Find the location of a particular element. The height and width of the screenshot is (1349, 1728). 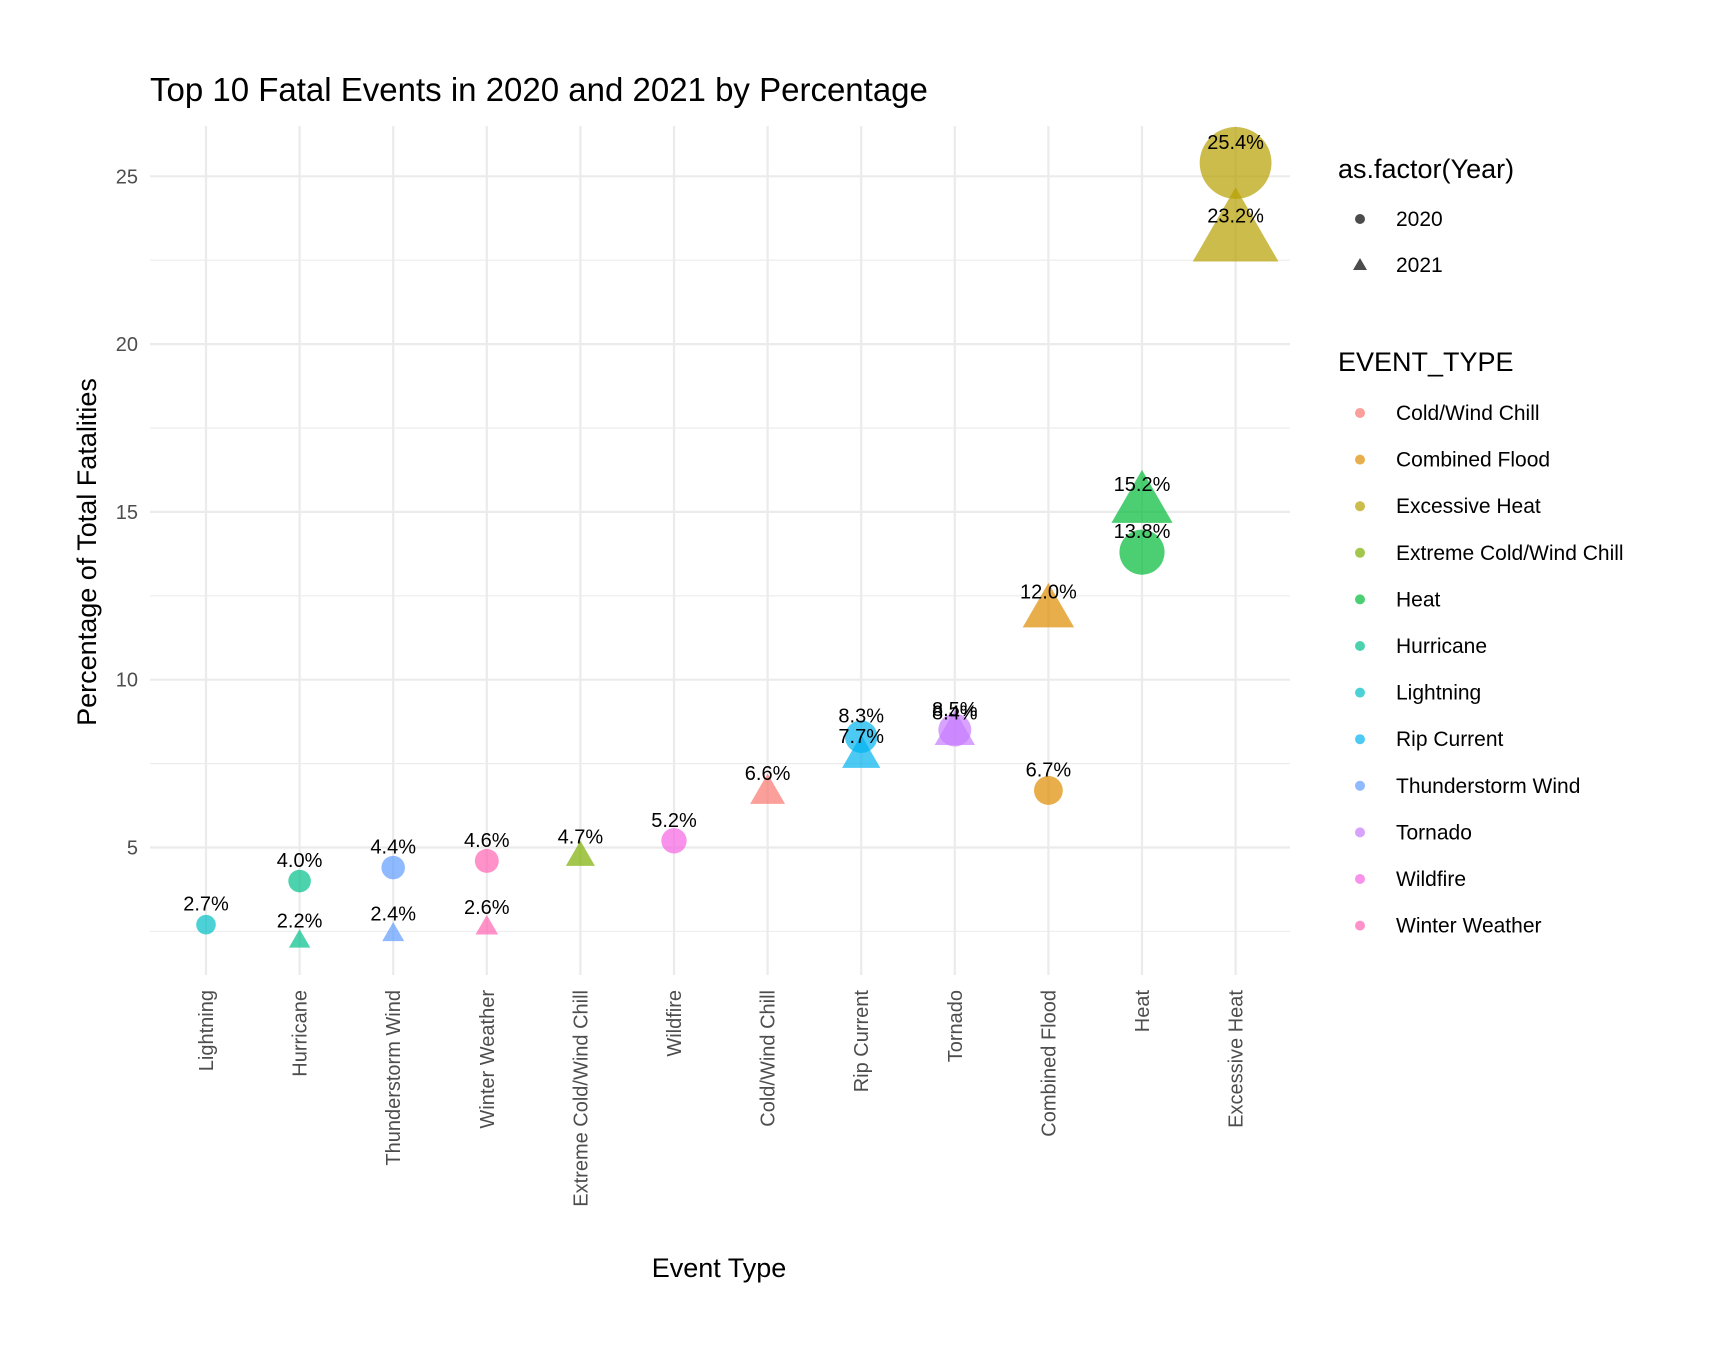

x-tick-label: Hurricane is located at coordinates (301, 1033).